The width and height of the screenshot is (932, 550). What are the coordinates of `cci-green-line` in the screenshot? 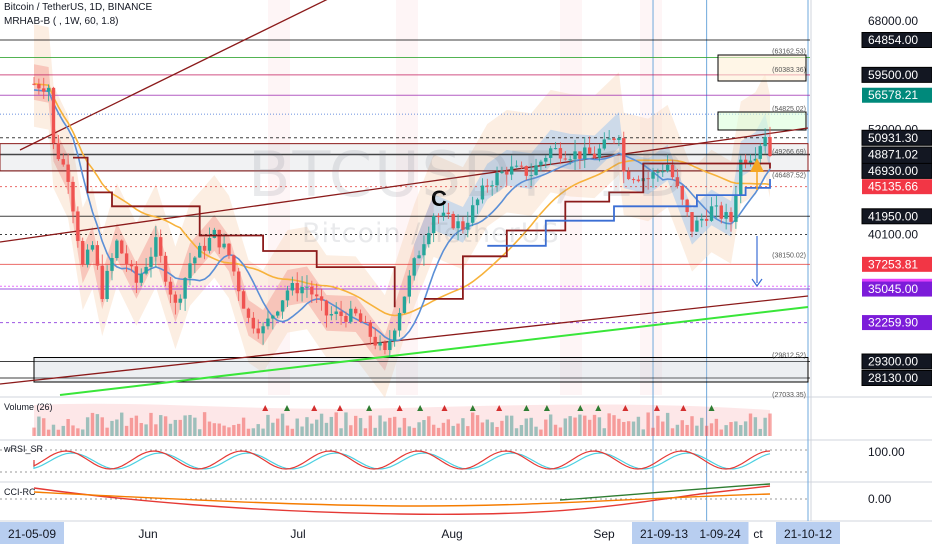 It's located at (665, 492).